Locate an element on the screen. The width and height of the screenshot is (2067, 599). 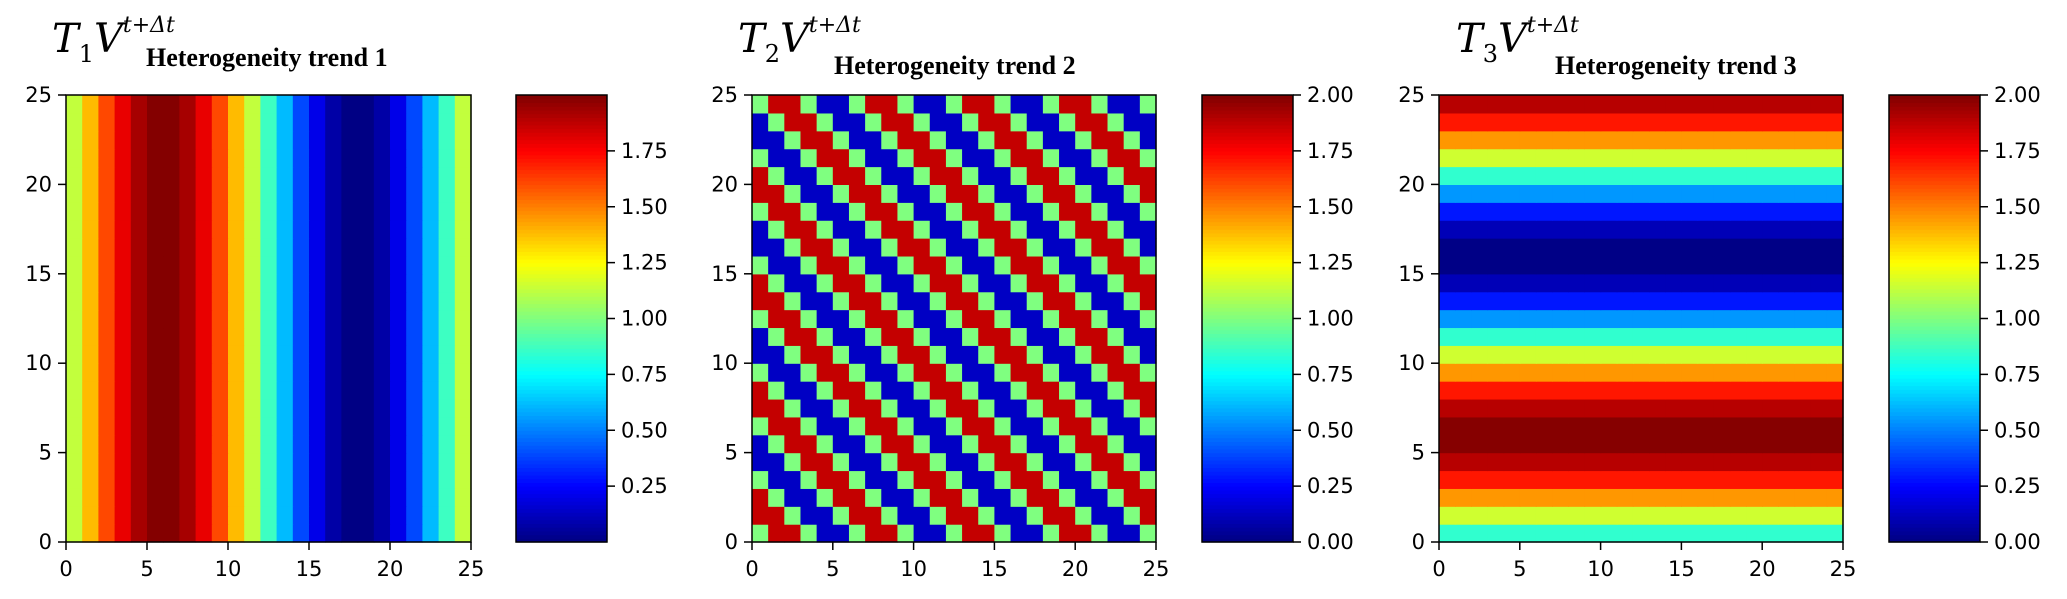
y-tick-label: 10 is located at coordinates (38, 363).